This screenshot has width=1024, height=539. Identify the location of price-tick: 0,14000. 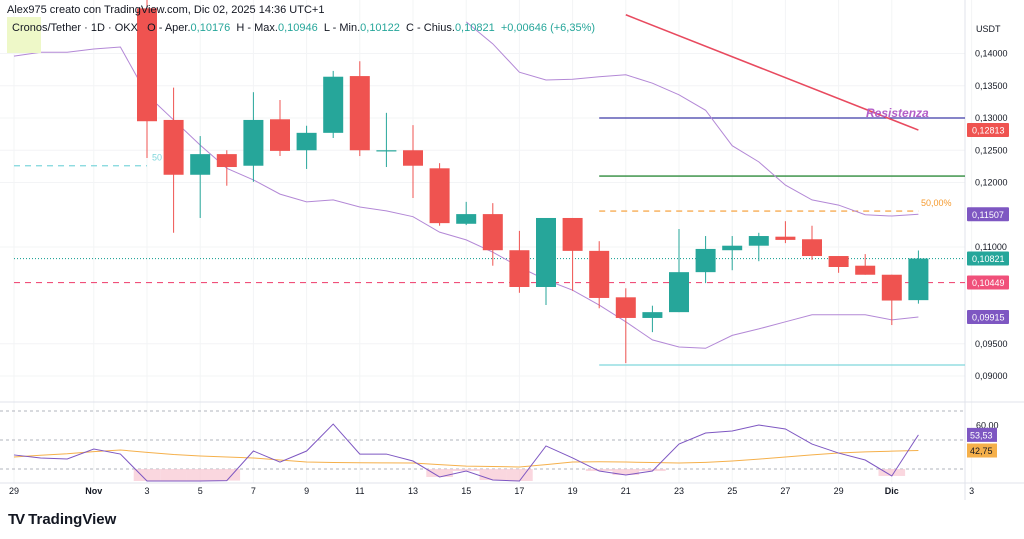
(991, 54).